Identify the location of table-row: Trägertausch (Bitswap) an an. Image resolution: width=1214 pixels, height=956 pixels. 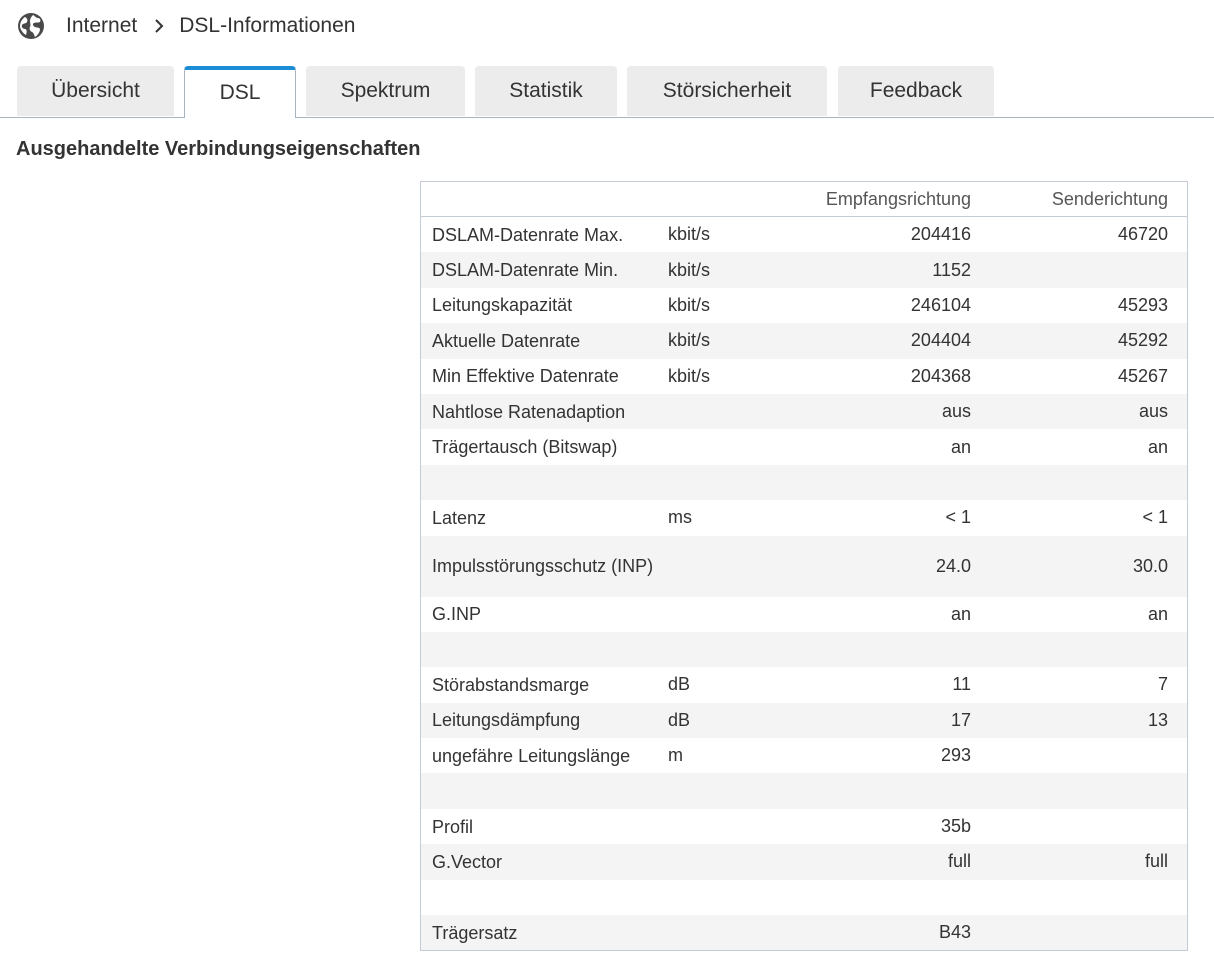
(804, 447).